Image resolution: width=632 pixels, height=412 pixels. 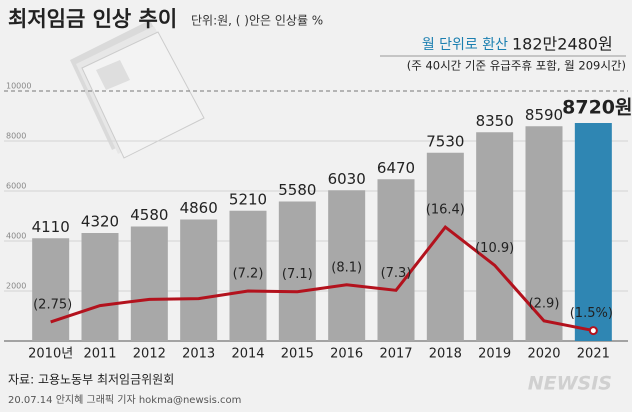 I want to click on x-tick-label: 2017, so click(x=395, y=354).